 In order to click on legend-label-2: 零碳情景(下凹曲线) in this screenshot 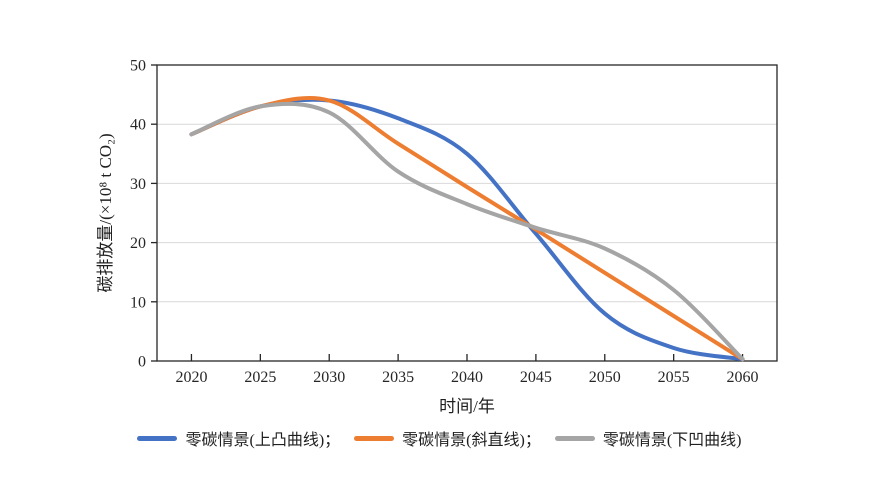, I will do `click(672, 440)`.